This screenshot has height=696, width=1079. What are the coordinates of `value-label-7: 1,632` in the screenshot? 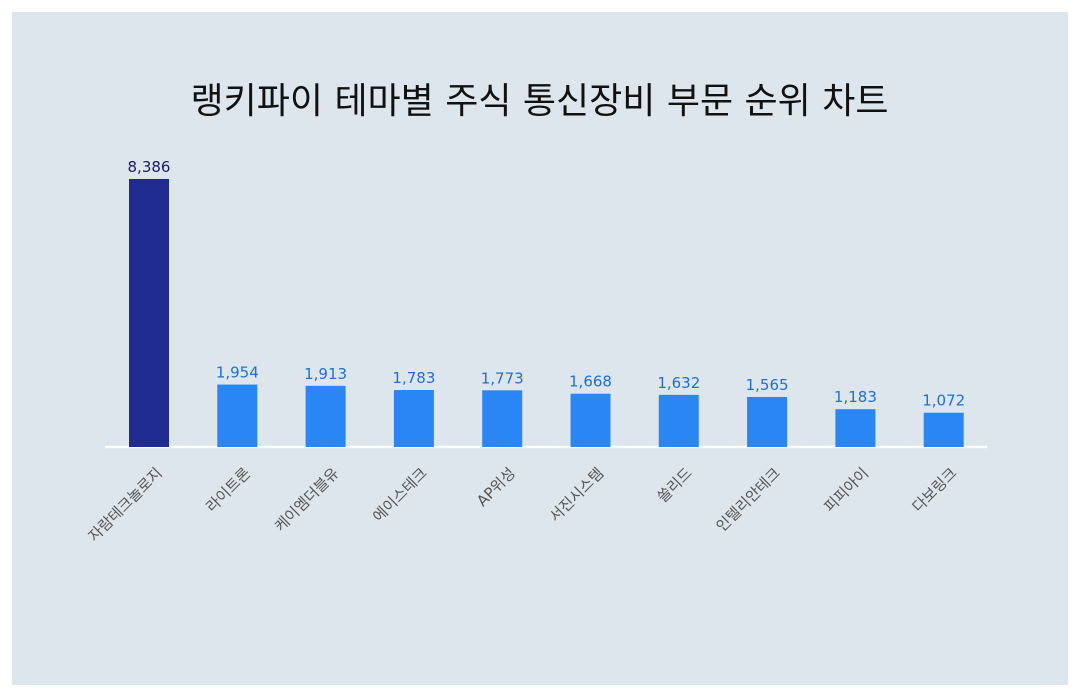 It's located at (678, 383).